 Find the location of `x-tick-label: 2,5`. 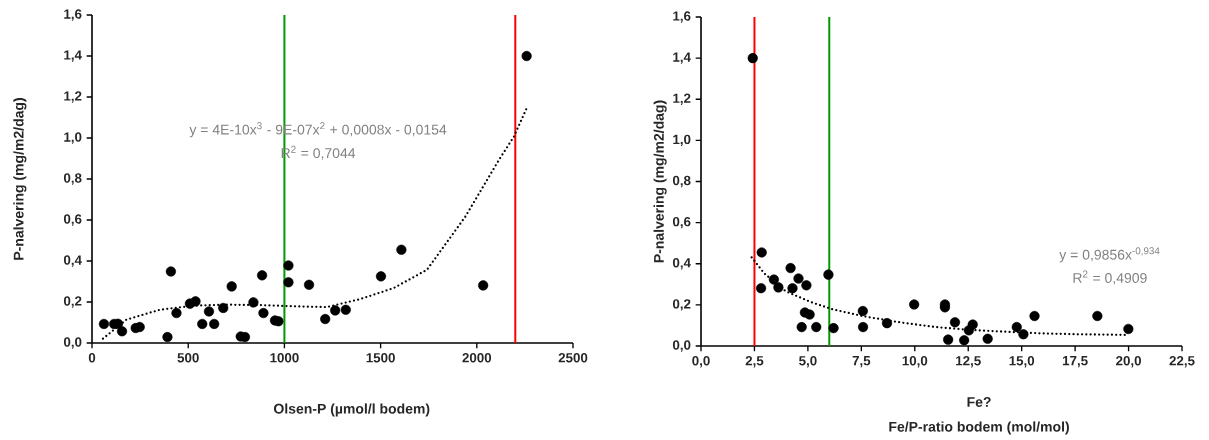

x-tick-label: 2,5 is located at coordinates (754, 362).